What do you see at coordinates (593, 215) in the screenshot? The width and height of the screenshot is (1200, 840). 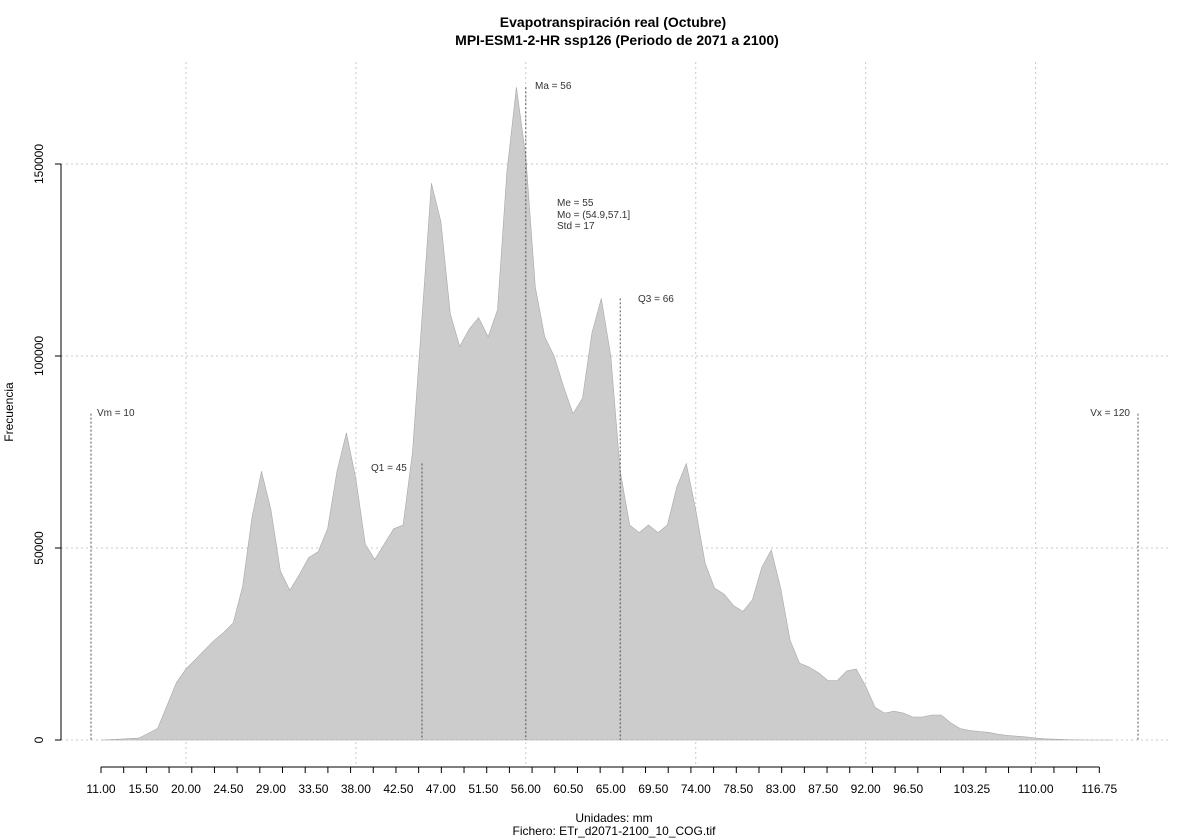 I see `mo-annotation: Mo = (54.9,57.1]` at bounding box center [593, 215].